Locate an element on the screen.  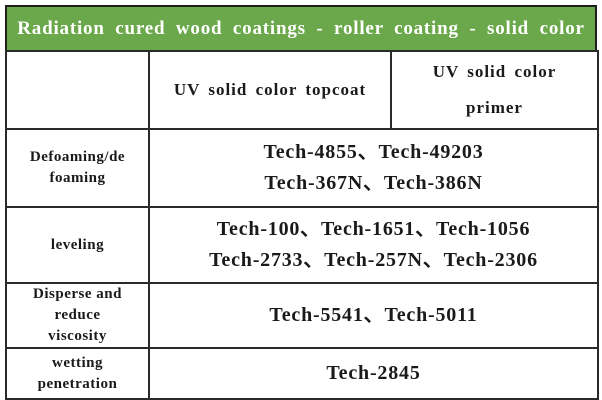
product-codes-line: Tech-100、Tech-1651、Tech-1056 is located at coordinates (373, 229).